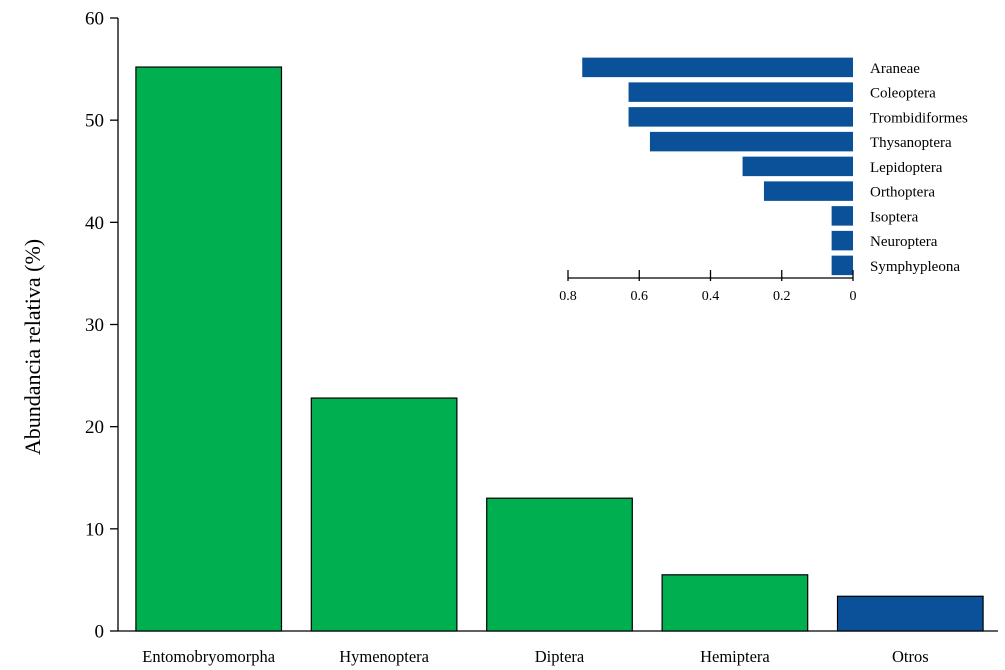  I want to click on inset-category-label: Orthoptera, so click(902, 193).